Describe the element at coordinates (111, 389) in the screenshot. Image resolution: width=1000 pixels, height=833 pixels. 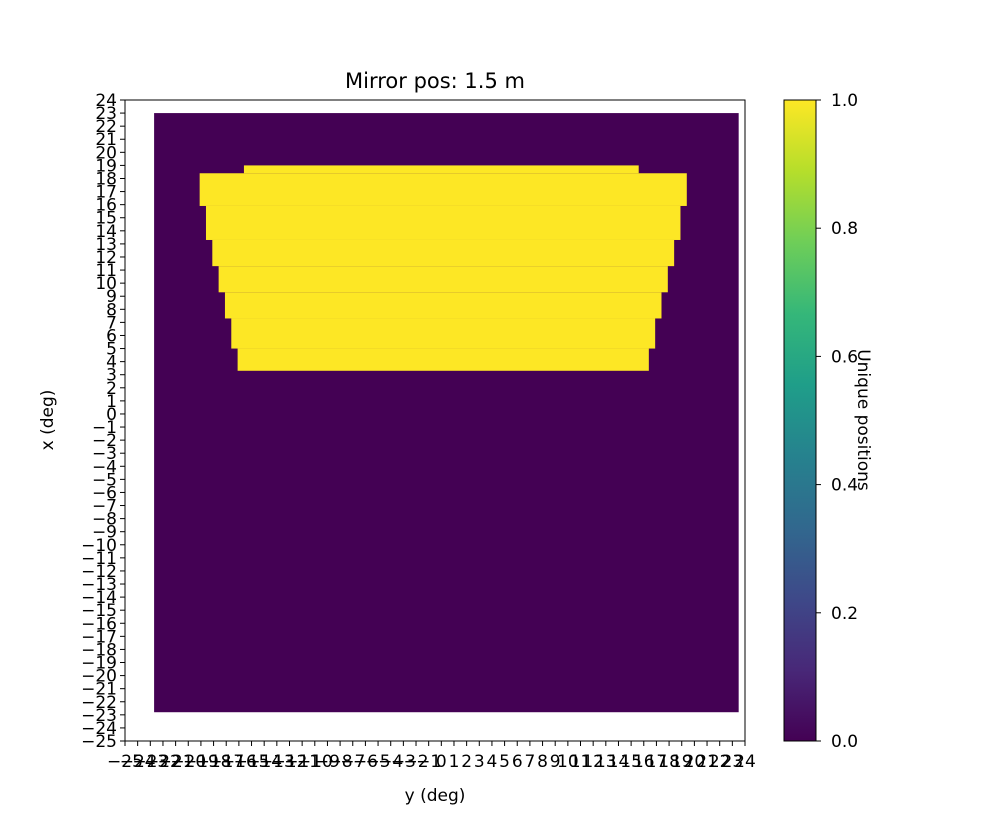
I see `y-tick-label: 2` at that location.